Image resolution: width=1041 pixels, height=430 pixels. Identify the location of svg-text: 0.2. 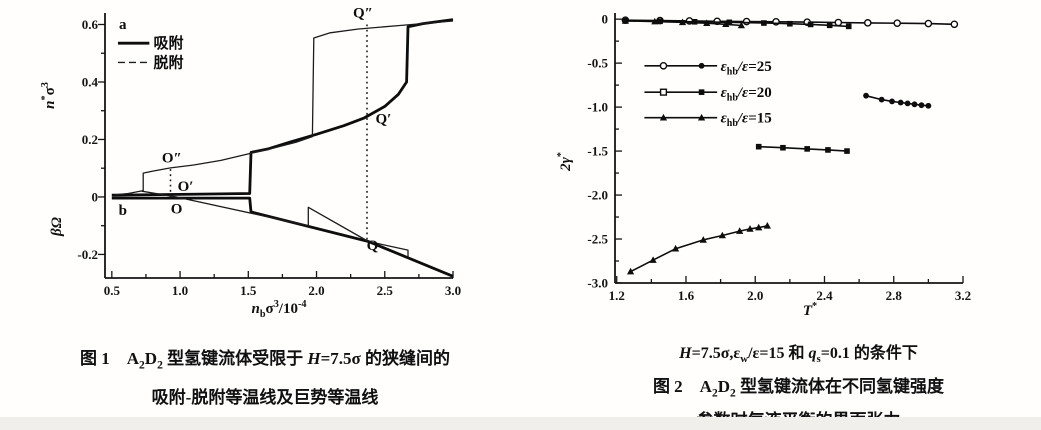
(90, 139).